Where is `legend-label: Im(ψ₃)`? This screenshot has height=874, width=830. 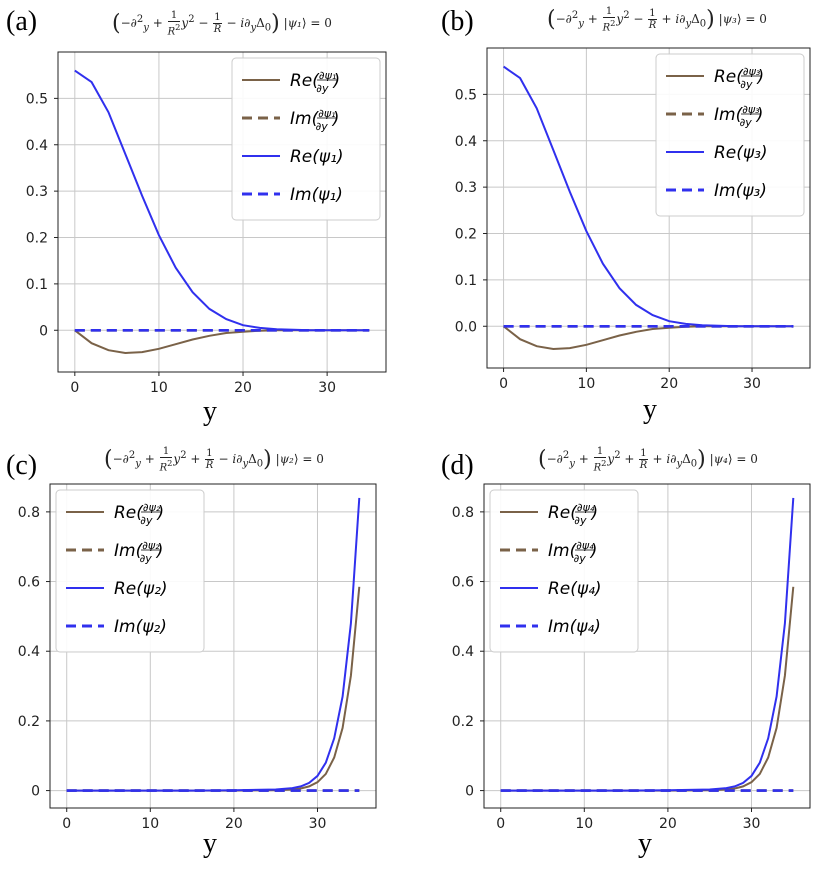 legend-label: Im(ψ₃) is located at coordinates (740, 191).